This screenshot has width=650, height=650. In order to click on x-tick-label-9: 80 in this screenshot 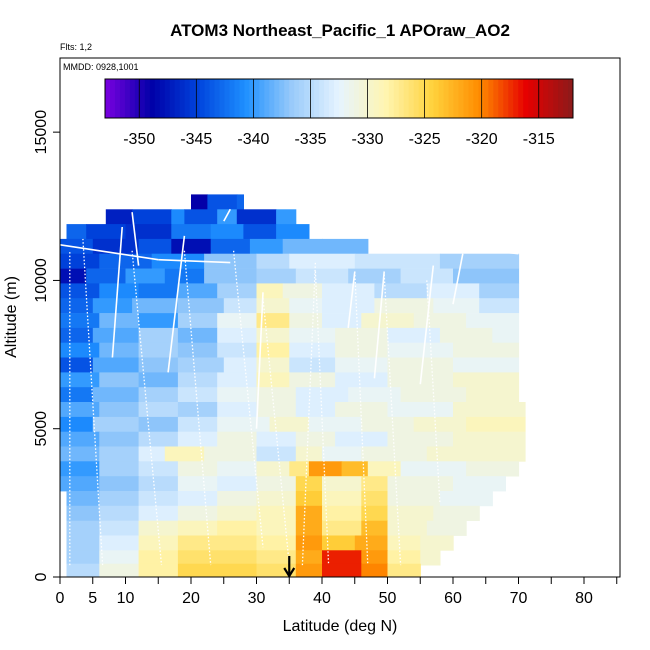, I will do `click(584, 598)`.